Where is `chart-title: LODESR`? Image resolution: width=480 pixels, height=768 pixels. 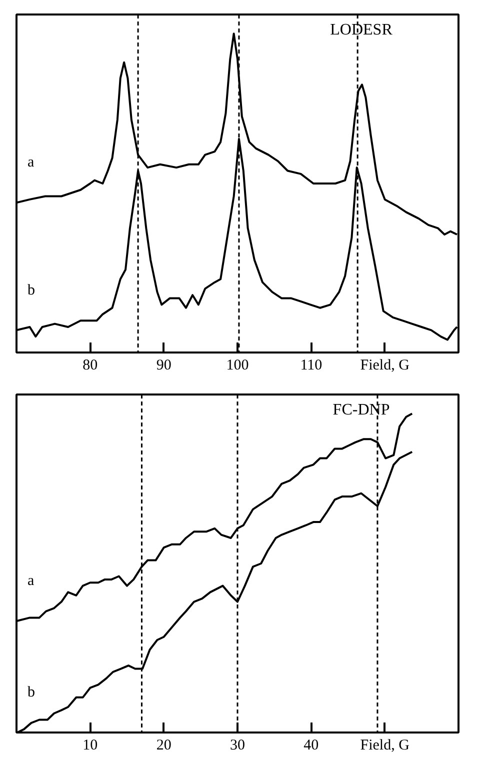 chart-title: LODESR is located at coordinates (361, 29).